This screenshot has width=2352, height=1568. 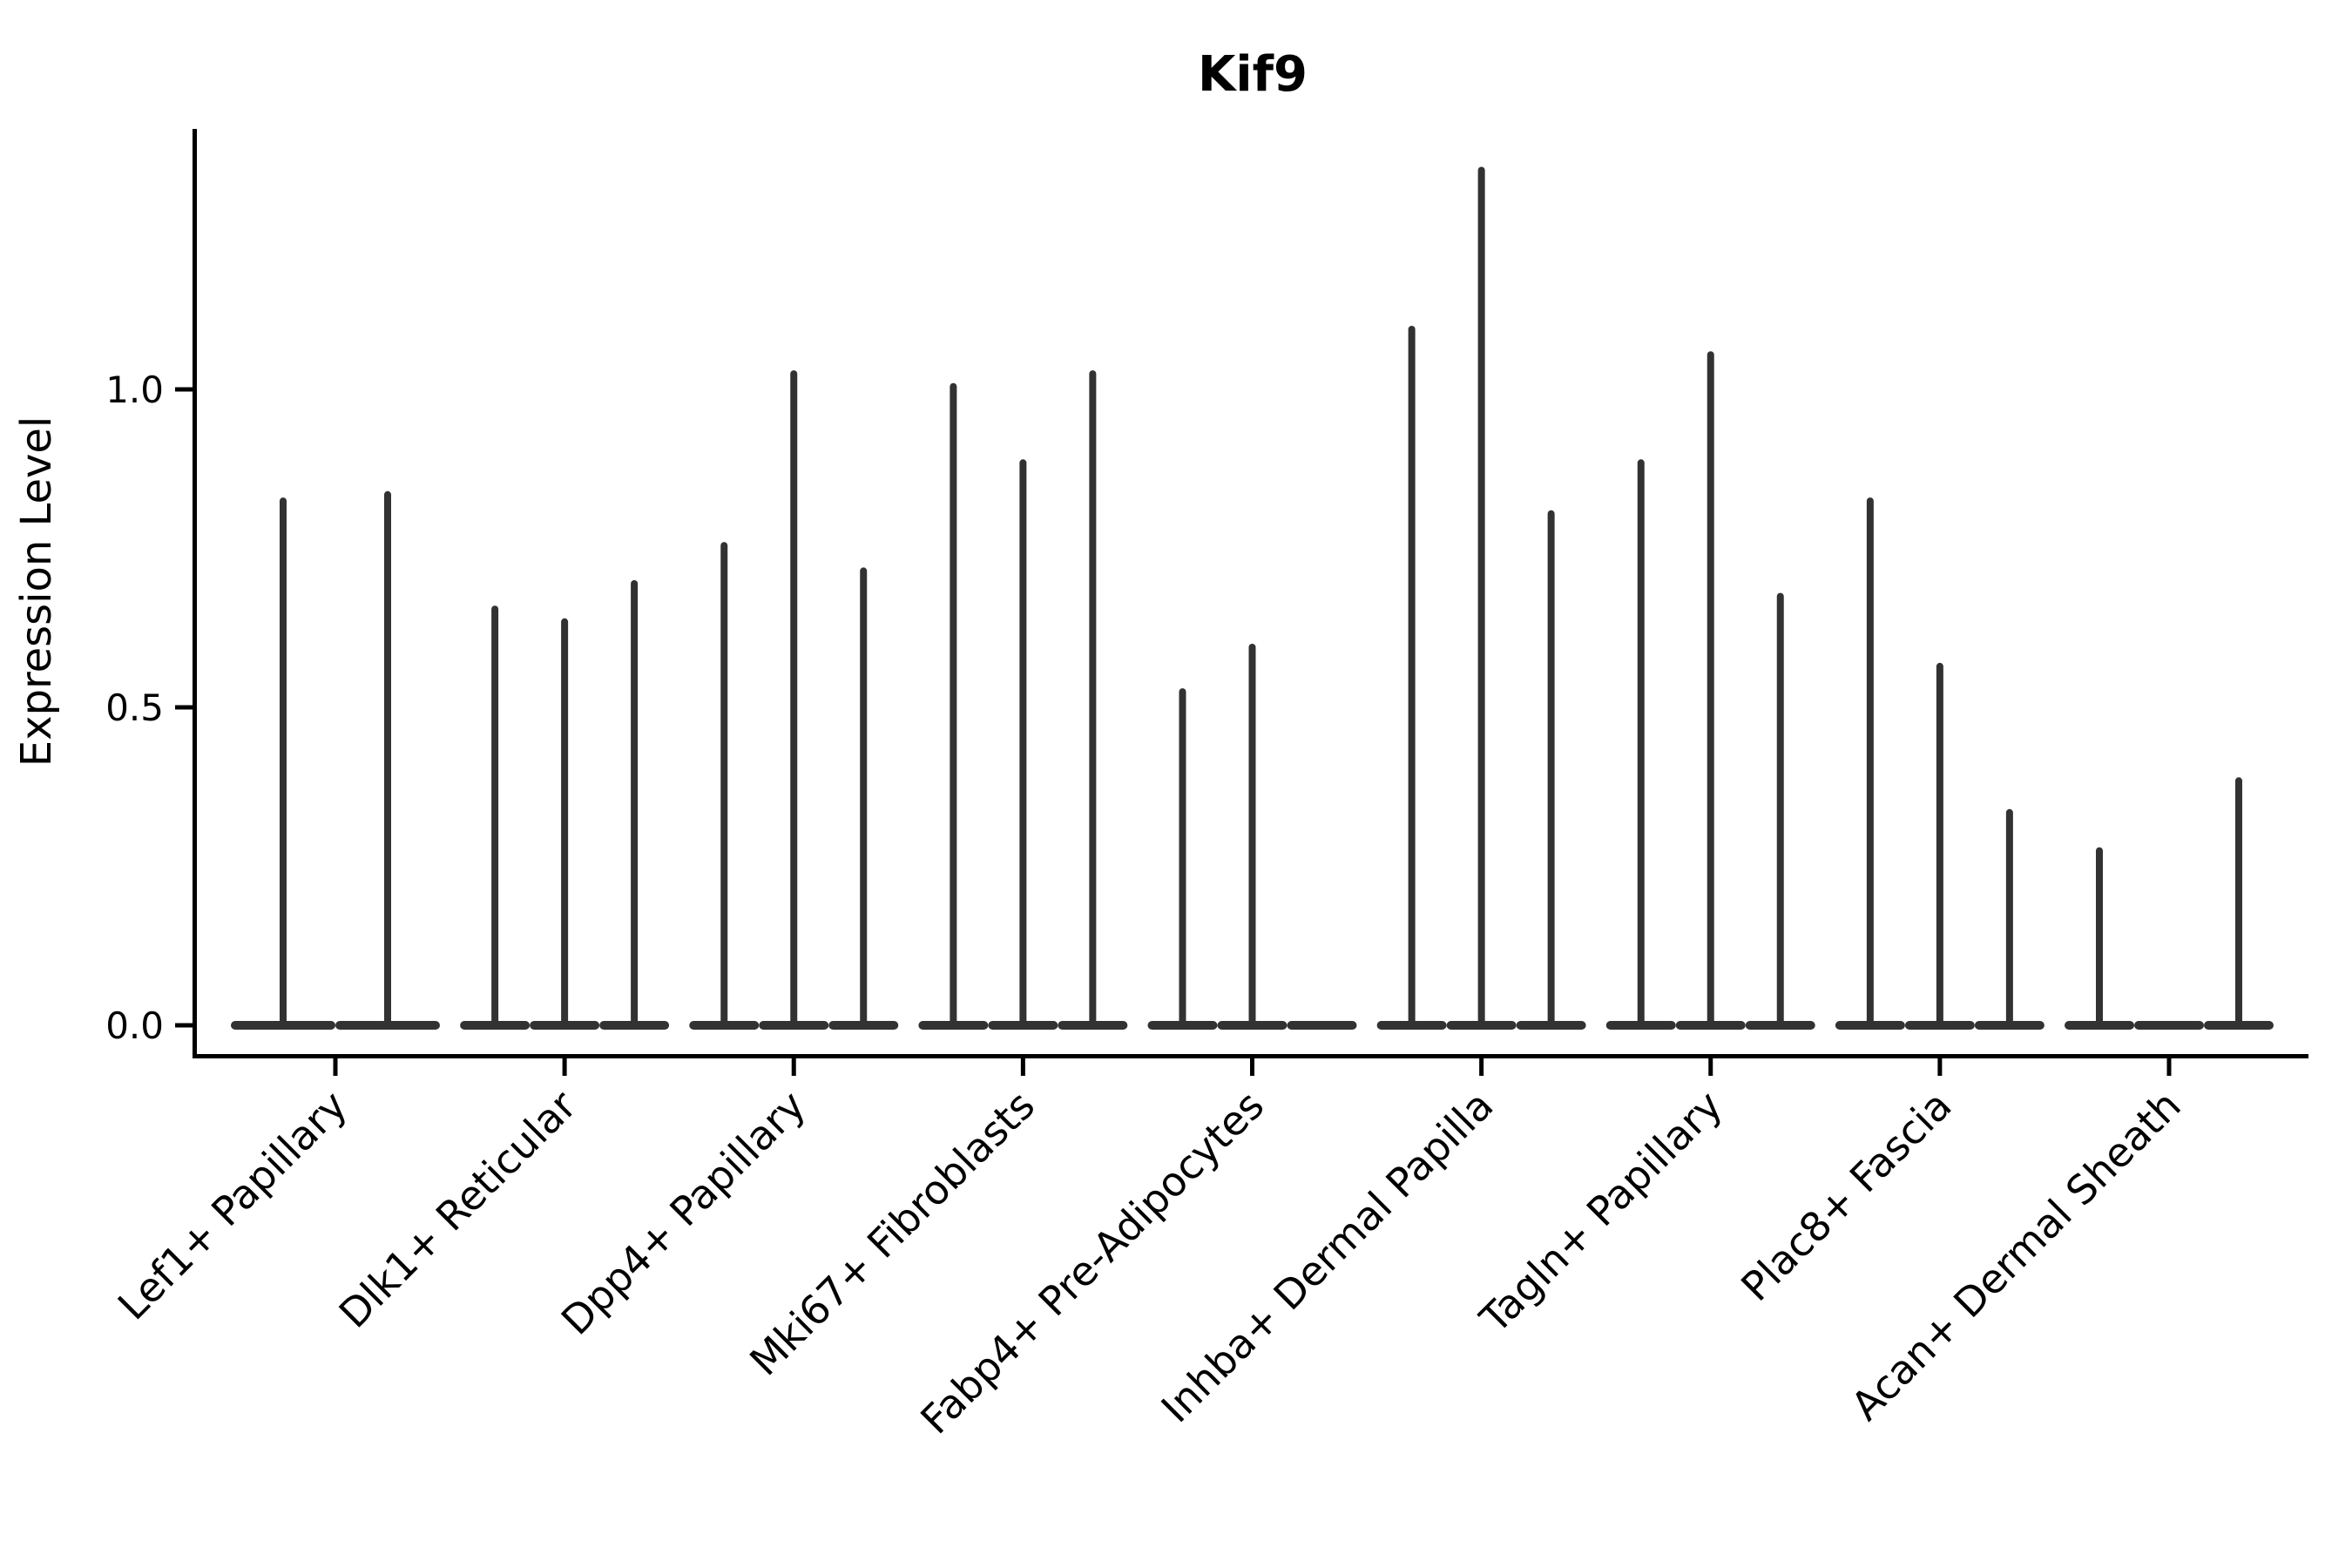 What do you see at coordinates (1253, 74) in the screenshot?
I see `chart-title: Kif9` at bounding box center [1253, 74].